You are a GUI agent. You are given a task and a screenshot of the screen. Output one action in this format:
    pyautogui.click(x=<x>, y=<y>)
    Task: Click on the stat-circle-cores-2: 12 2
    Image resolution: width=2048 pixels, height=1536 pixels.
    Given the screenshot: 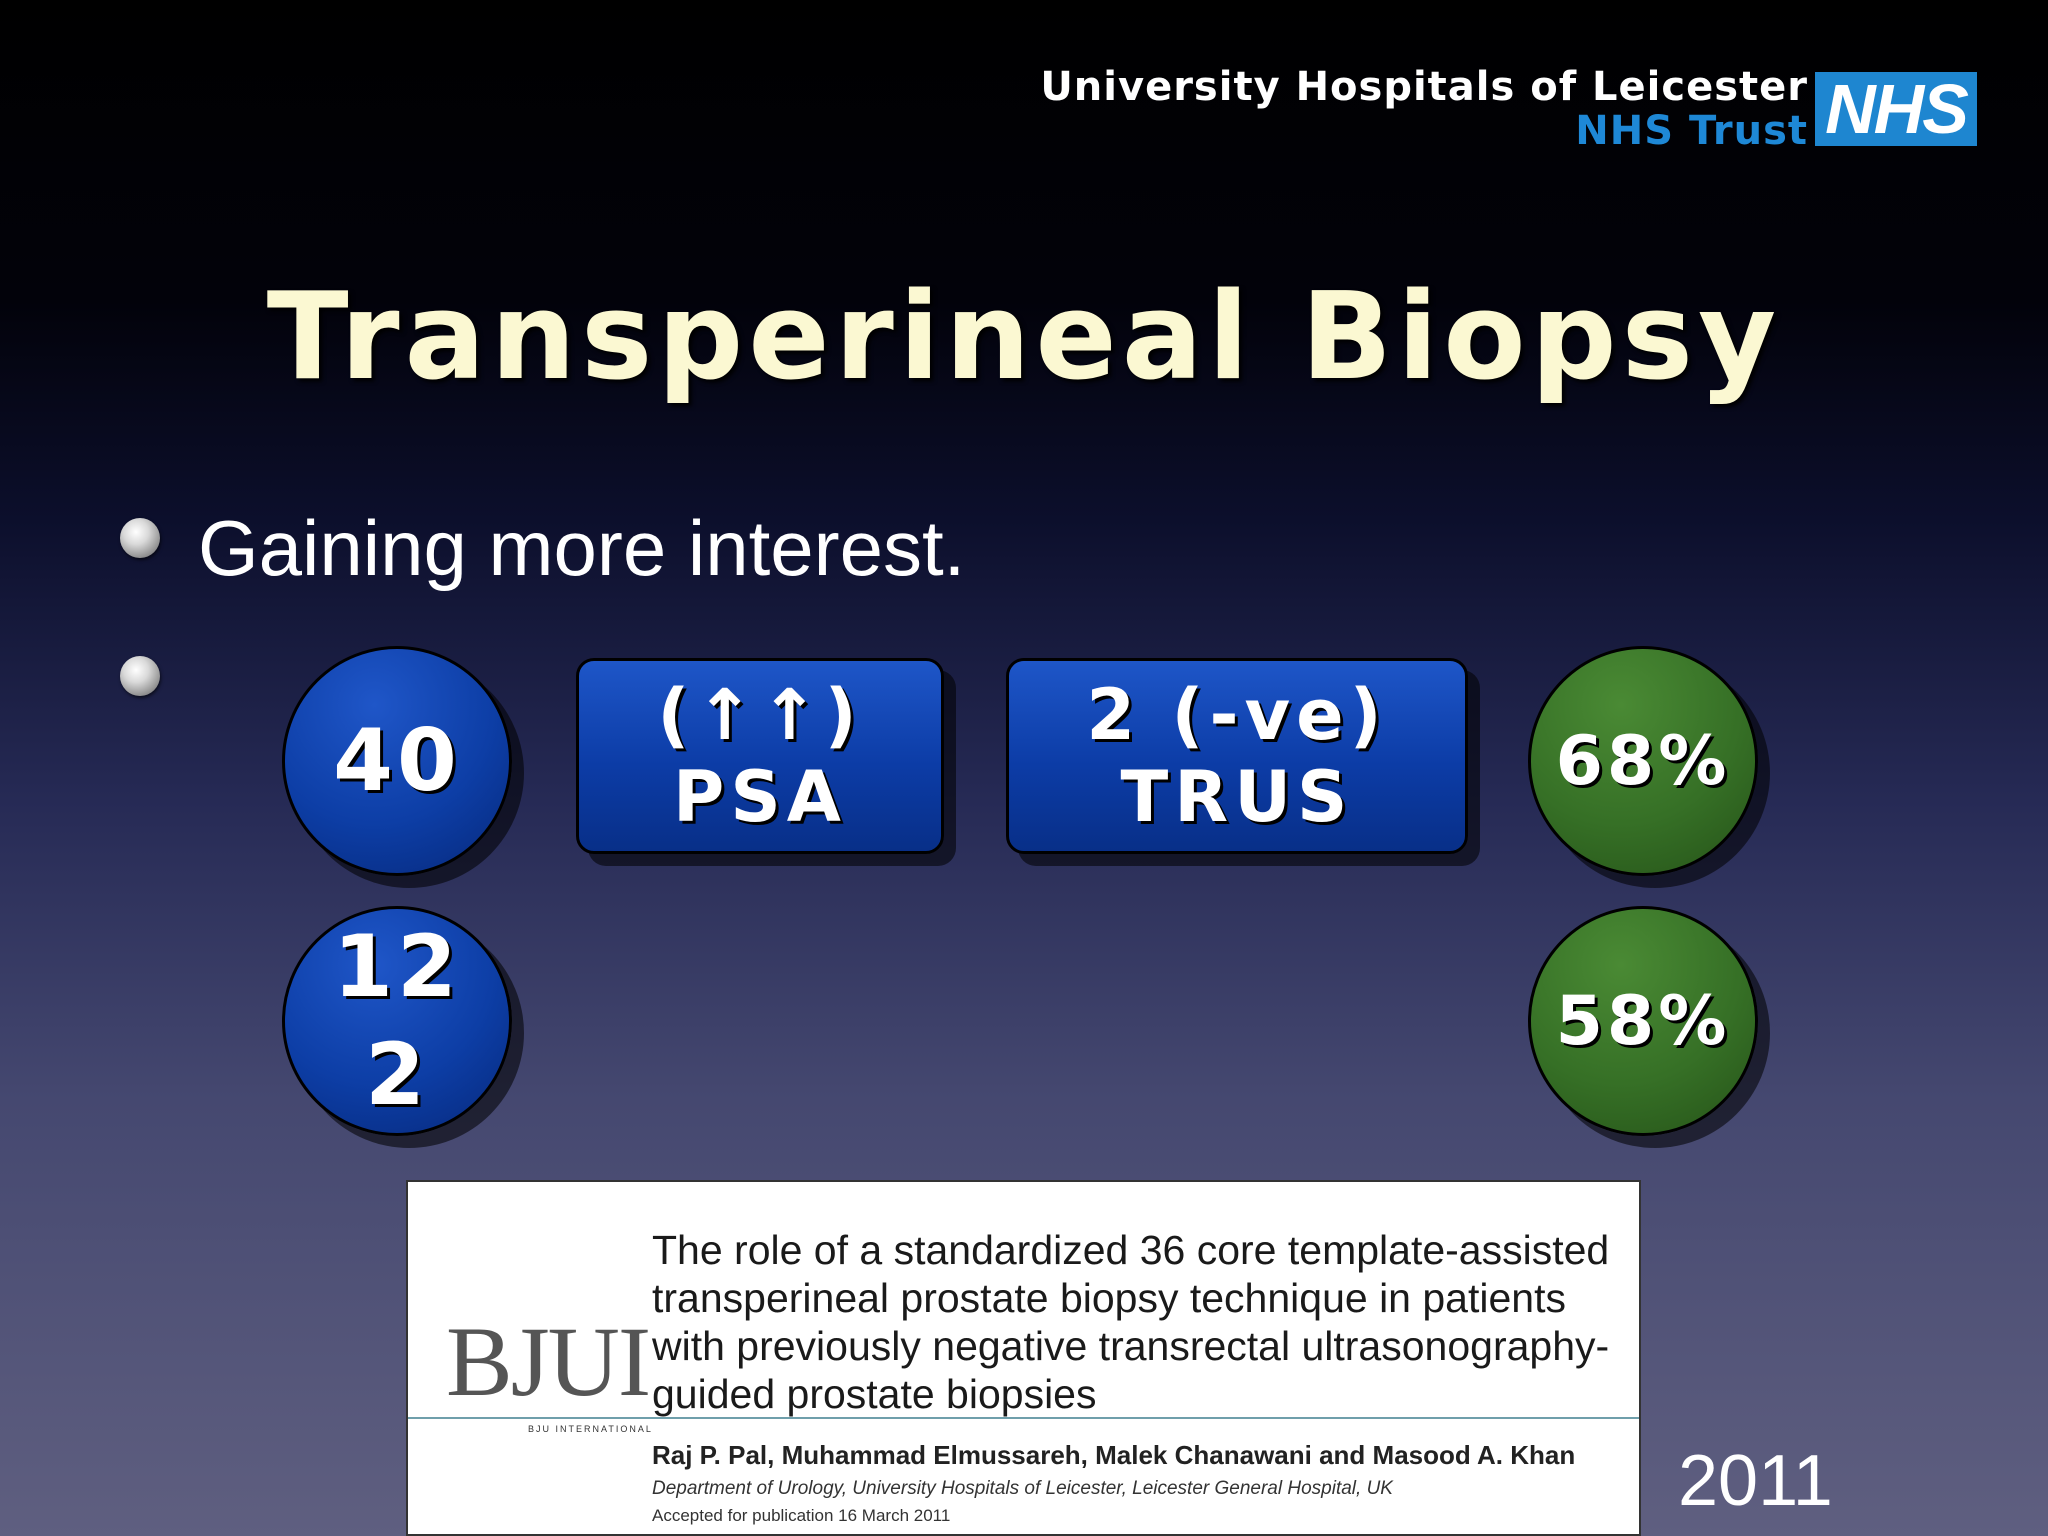 What is the action you would take?
    pyautogui.click(x=397, y=1021)
    